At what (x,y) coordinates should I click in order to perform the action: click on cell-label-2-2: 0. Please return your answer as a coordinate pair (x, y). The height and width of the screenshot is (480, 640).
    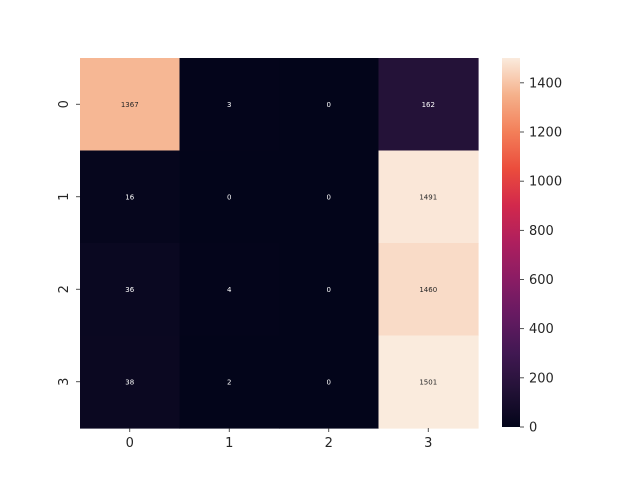
    Looking at the image, I should click on (329, 290).